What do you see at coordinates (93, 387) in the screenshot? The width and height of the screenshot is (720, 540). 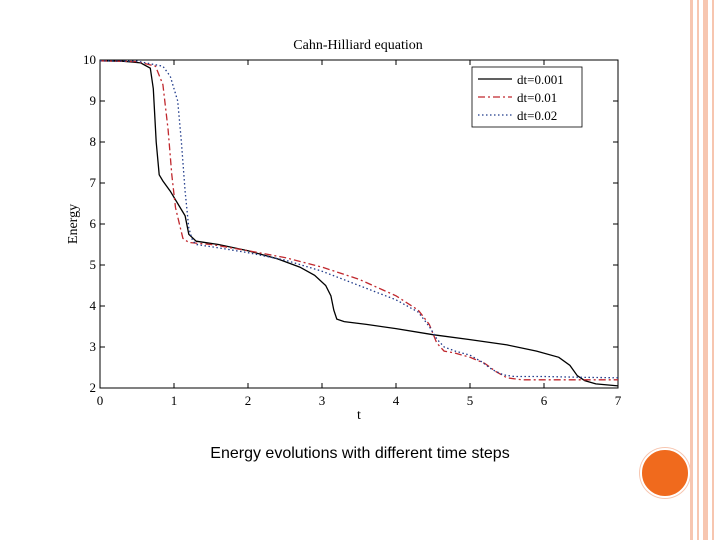 I see `y-tick-label: 2` at bounding box center [93, 387].